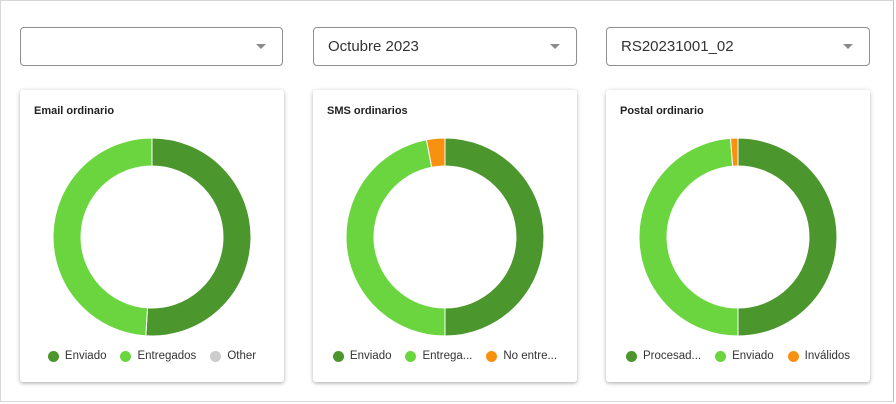  What do you see at coordinates (167, 356) in the screenshot?
I see `legend-label: Entregados` at bounding box center [167, 356].